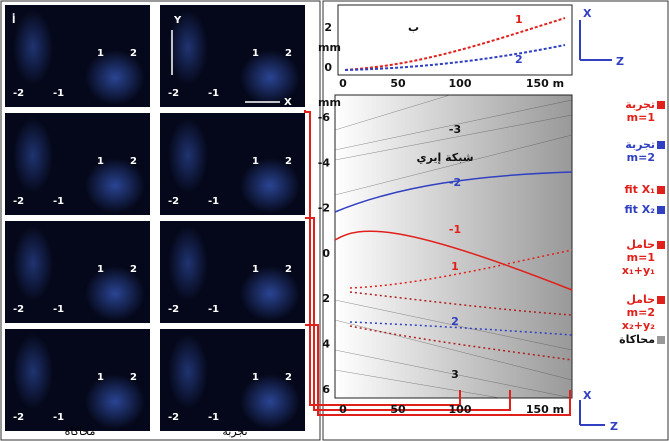 This screenshot has height=441, width=669. Describe the element at coordinates (13, 19) in the screenshot. I see `panel-label: أ` at that location.